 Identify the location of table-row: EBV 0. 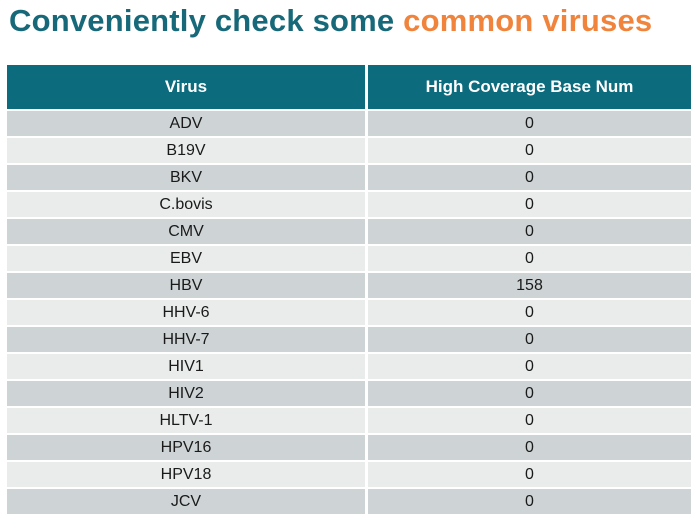
(349, 258).